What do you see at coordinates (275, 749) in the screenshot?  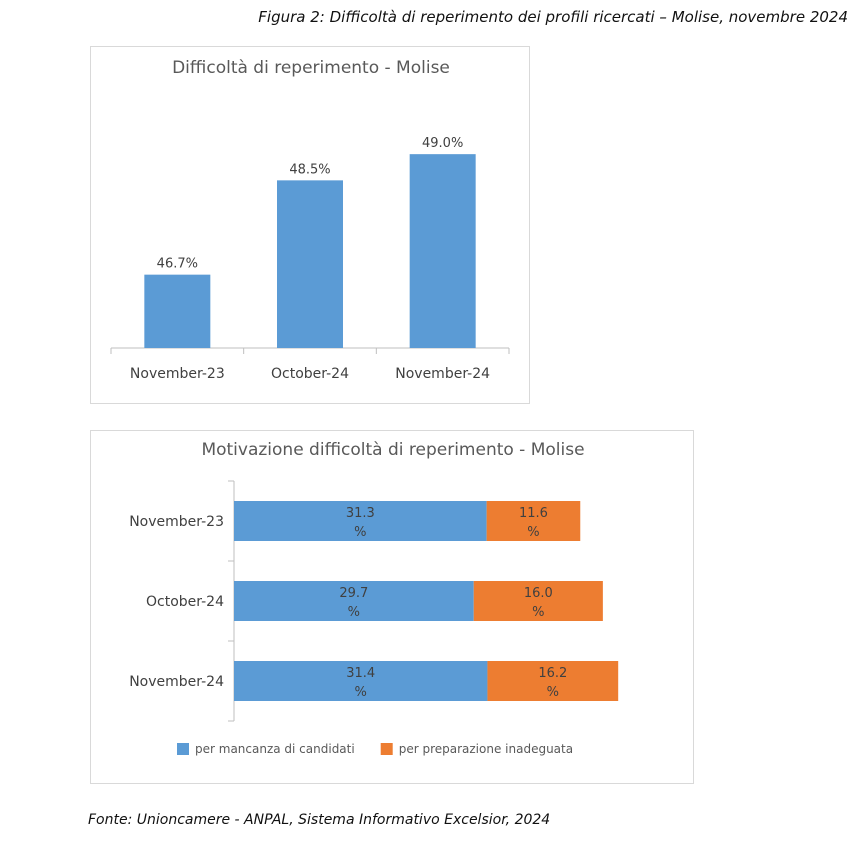 I see `chart2-legend-label: per mancanza di candidati` at bounding box center [275, 749].